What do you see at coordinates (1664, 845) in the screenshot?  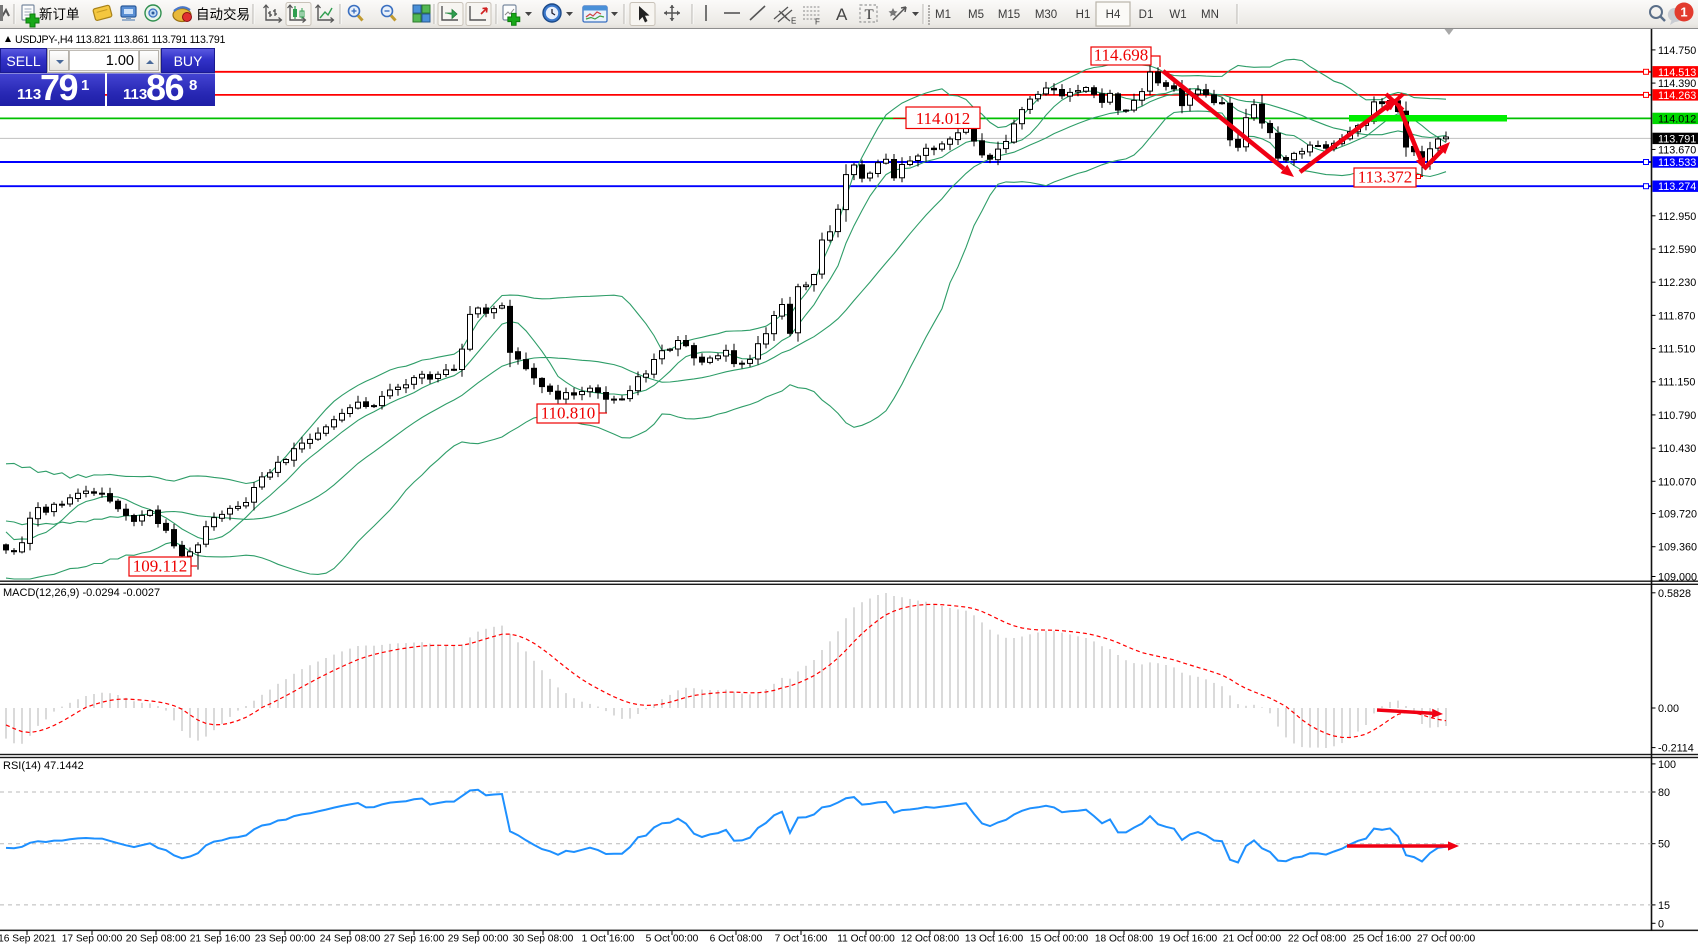 I see `svg-text: 50` at bounding box center [1664, 845].